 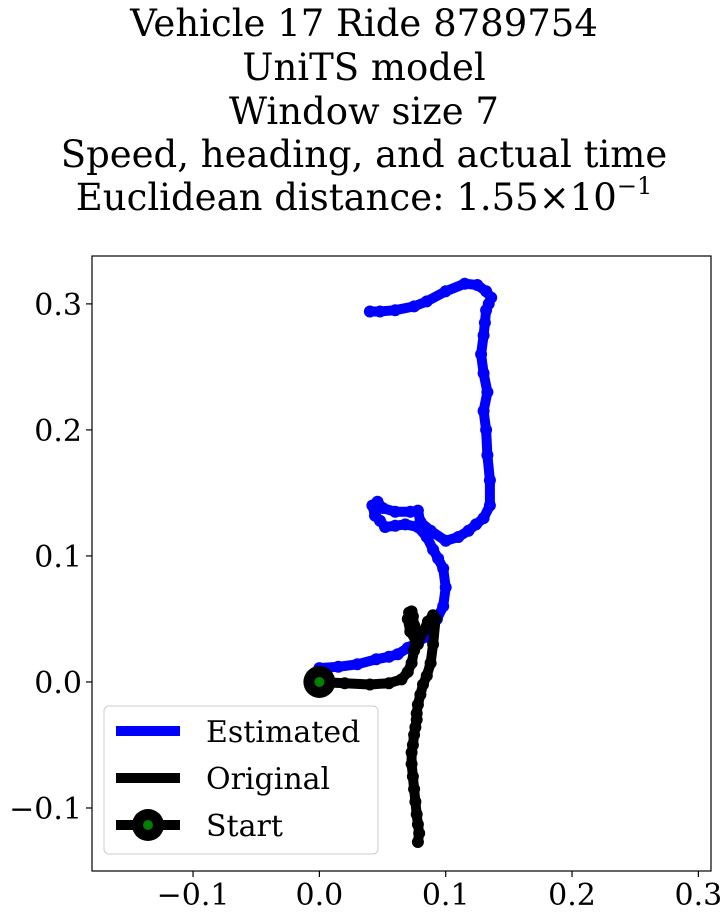 What do you see at coordinates (364, 154) in the screenshot?
I see `title-line-4: Speed, heading, and actual time` at bounding box center [364, 154].